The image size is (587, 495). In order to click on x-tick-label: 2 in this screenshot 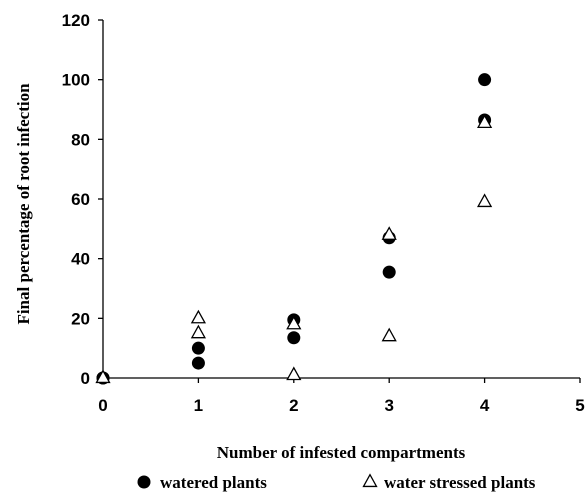, I will do `click(293, 405)`.